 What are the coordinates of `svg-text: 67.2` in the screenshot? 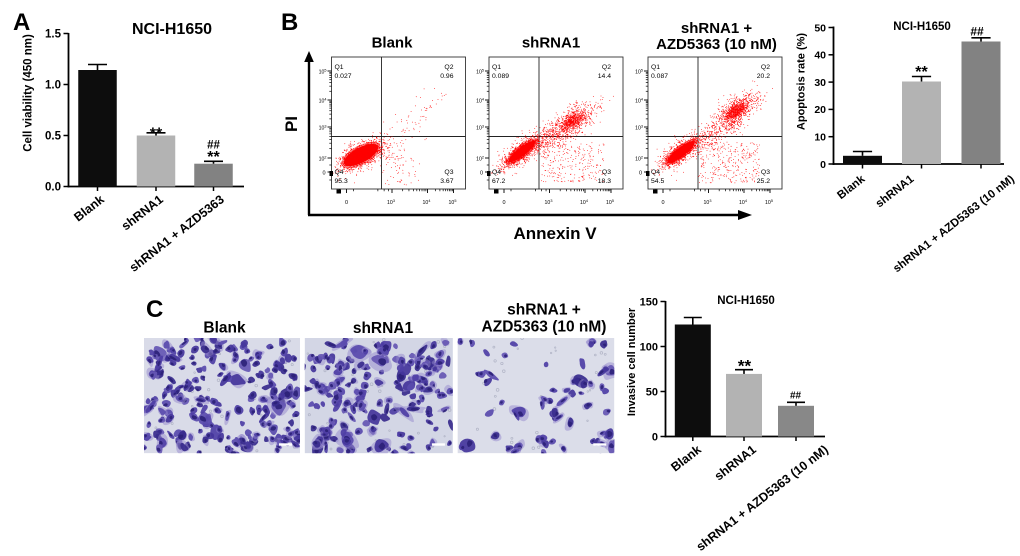 It's located at (498, 181).